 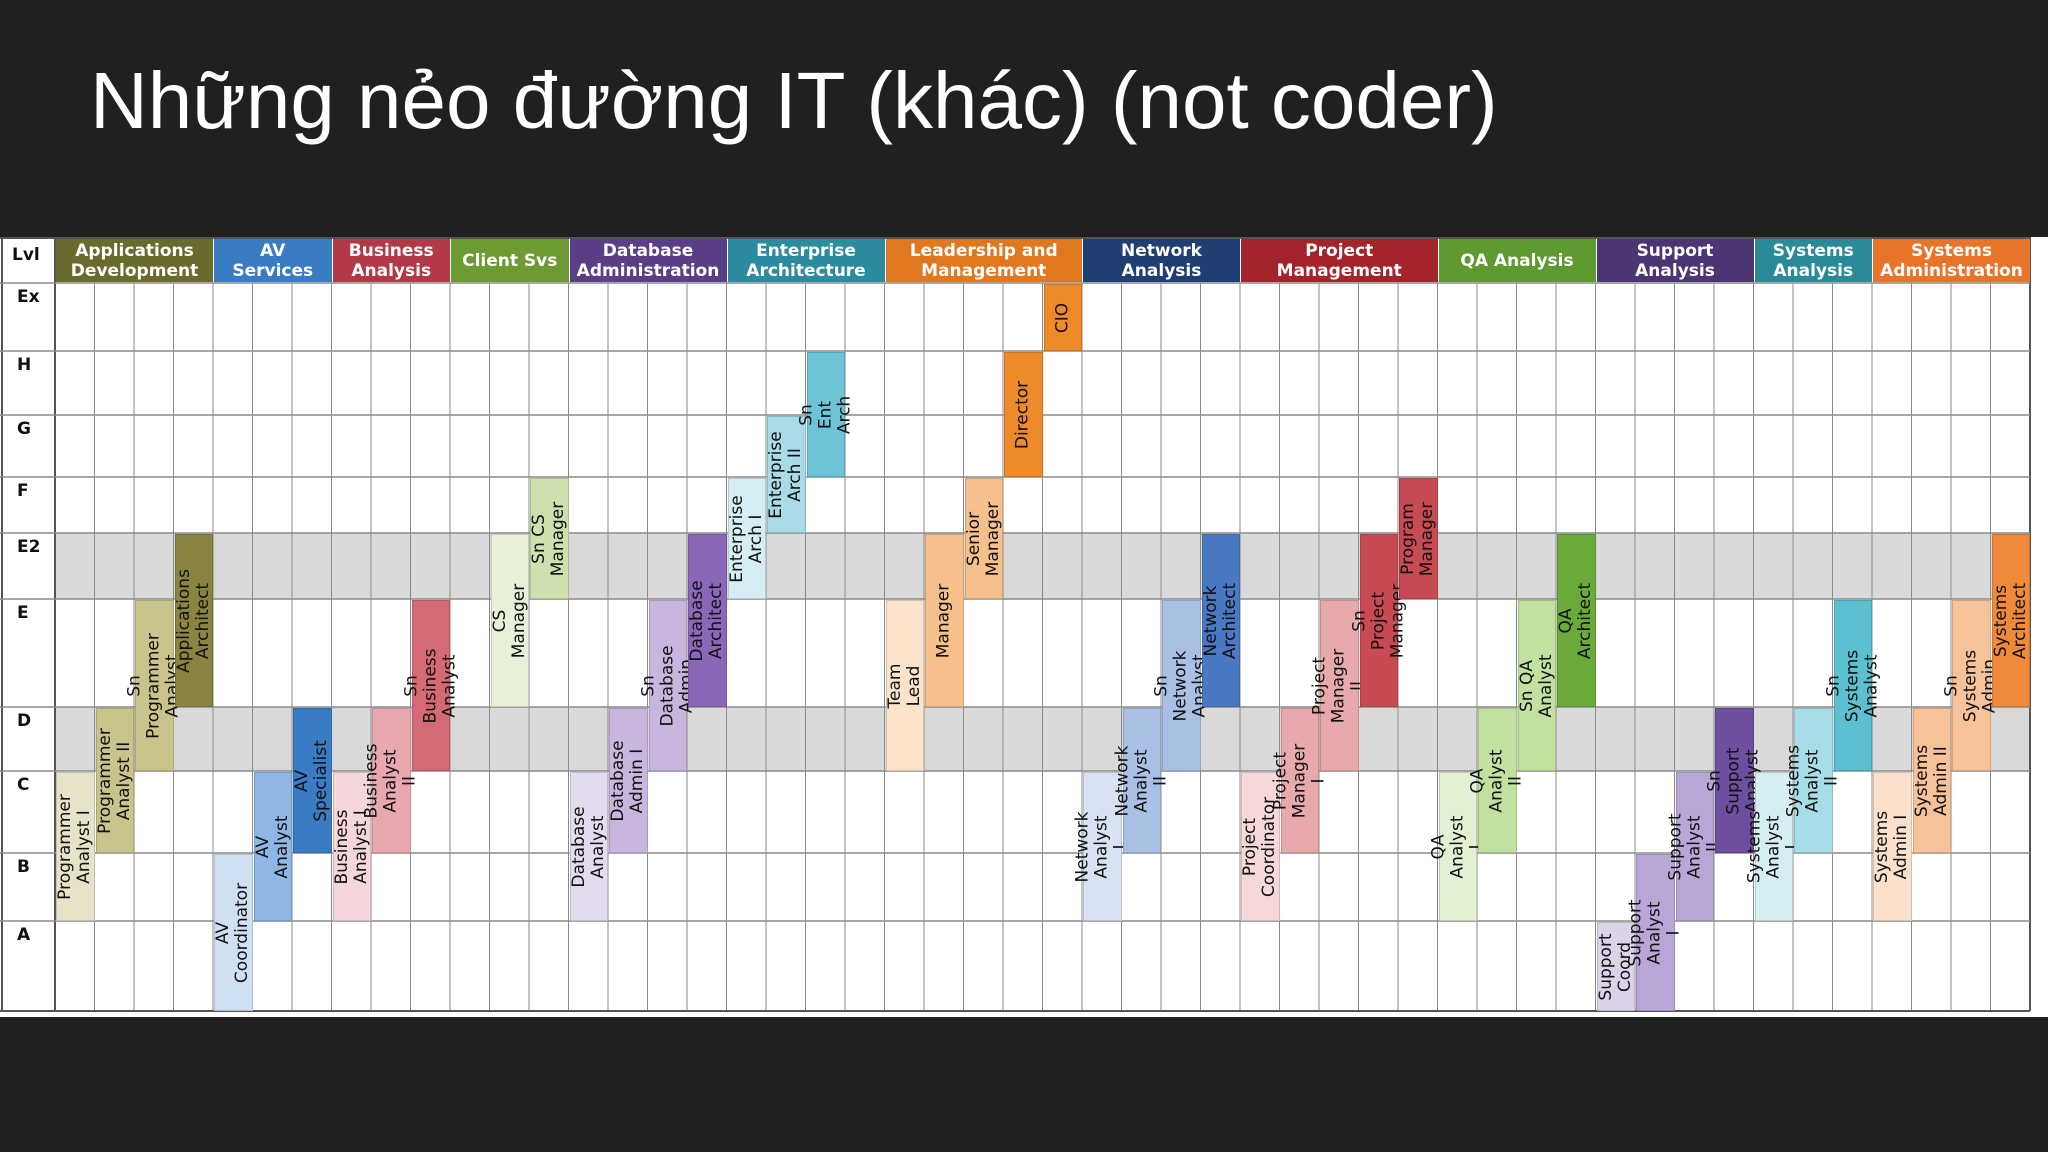 I want to click on role-block: Enterprise Arch II, so click(x=786, y=474).